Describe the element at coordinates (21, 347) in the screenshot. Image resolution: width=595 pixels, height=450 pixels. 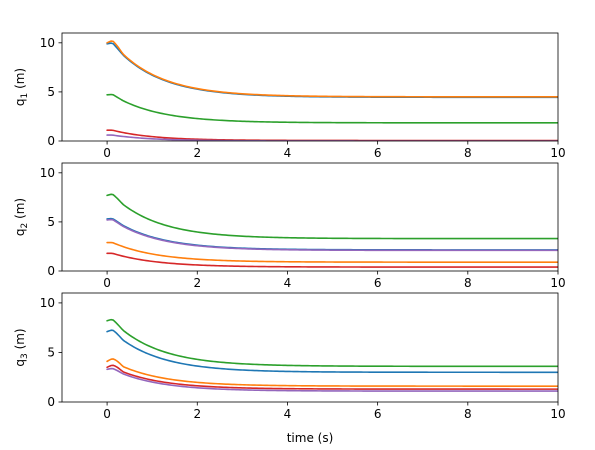
I see `y-axis-label: q3 (m)` at that location.